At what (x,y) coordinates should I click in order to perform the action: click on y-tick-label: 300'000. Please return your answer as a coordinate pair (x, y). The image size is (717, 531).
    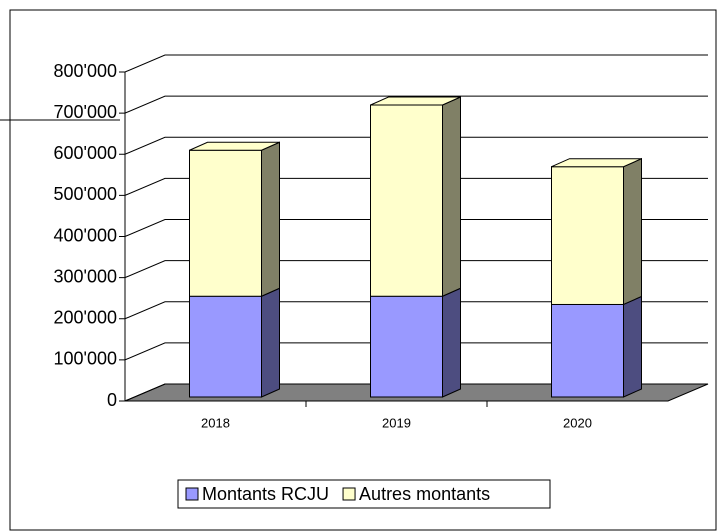
    Looking at the image, I should click on (85, 276).